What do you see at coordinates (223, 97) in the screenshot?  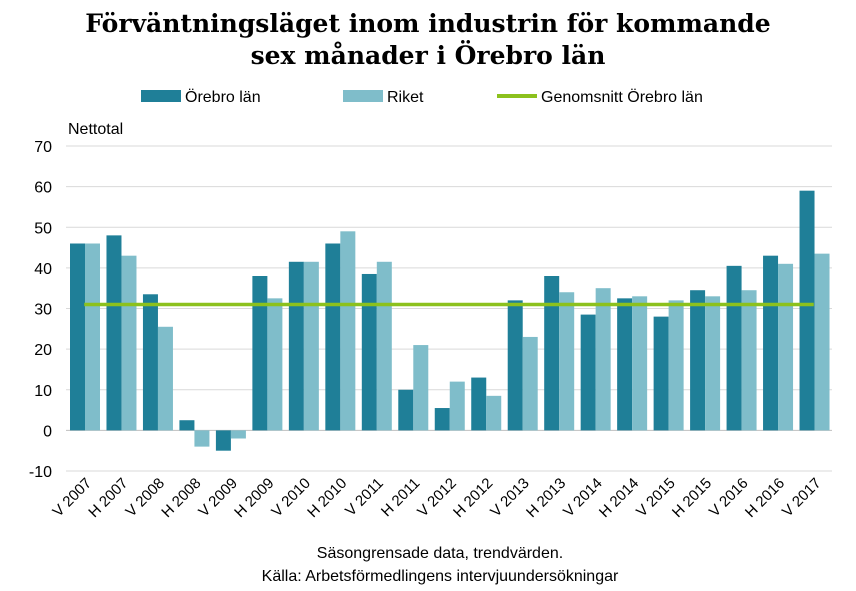 I see `legend-label-orebro: Örebro län` at bounding box center [223, 97].